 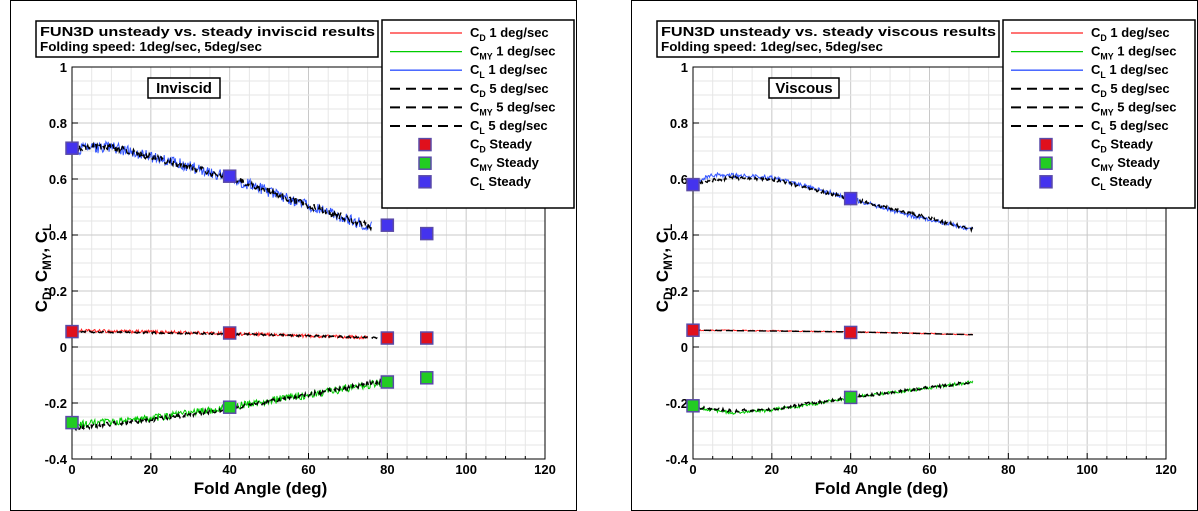 I want to click on flow-type-tag: Inviscid, so click(x=184, y=88).